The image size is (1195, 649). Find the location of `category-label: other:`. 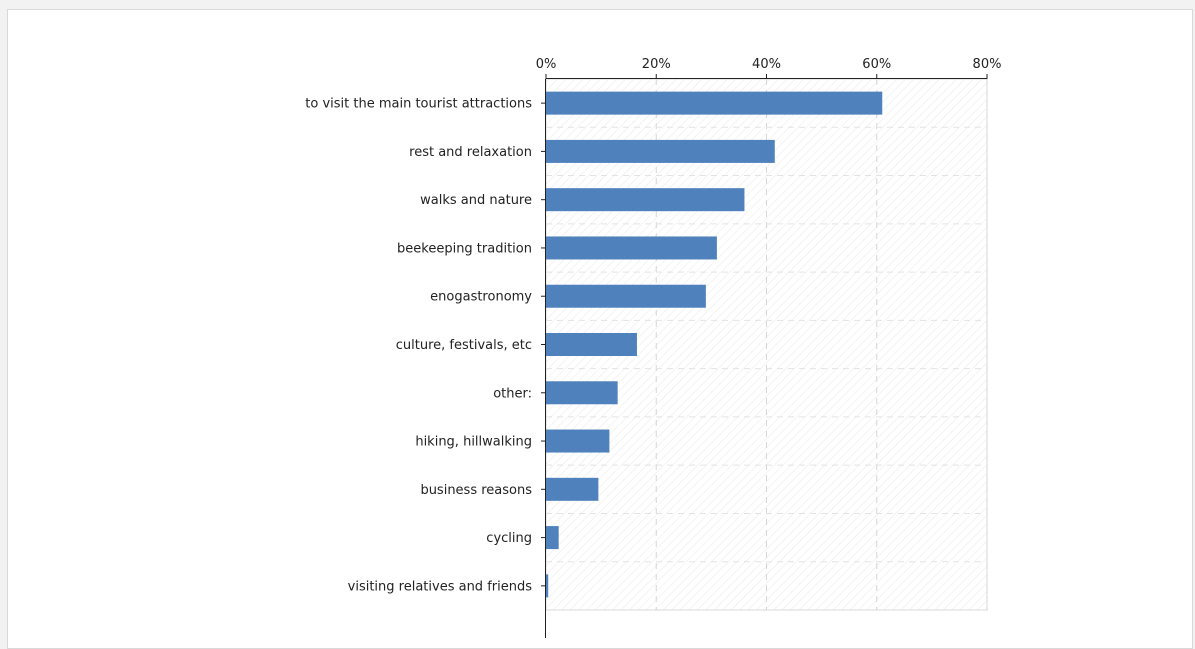

category-label: other: is located at coordinates (512, 393).